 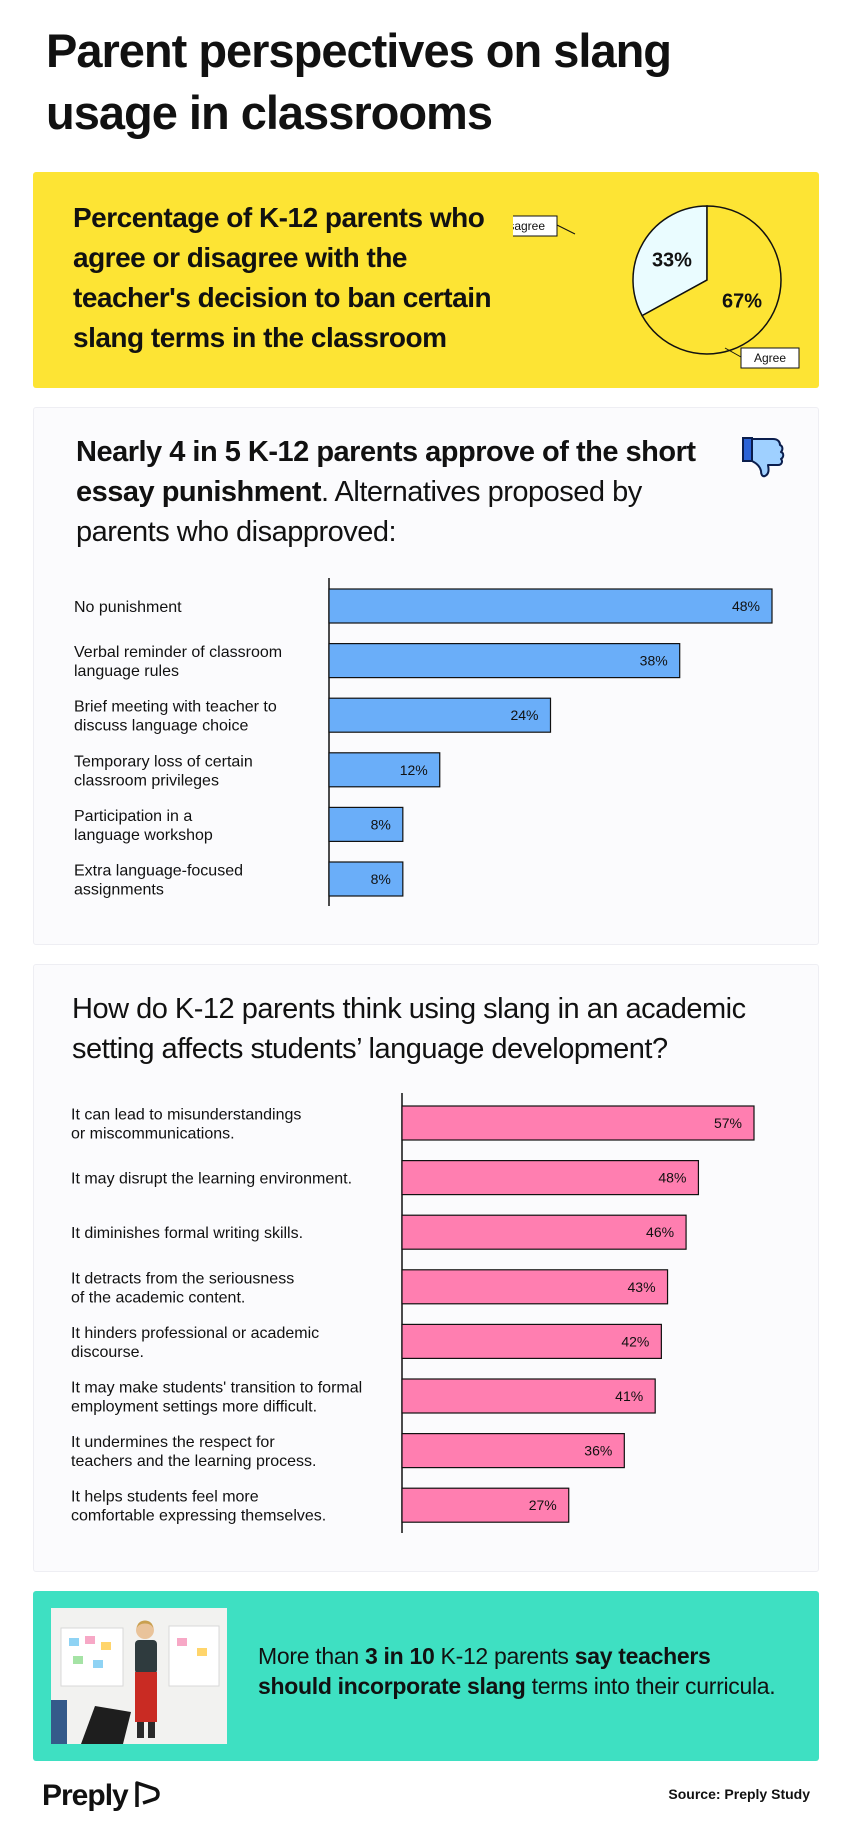 I want to click on development-value-label: 43%, so click(x=642, y=1287).